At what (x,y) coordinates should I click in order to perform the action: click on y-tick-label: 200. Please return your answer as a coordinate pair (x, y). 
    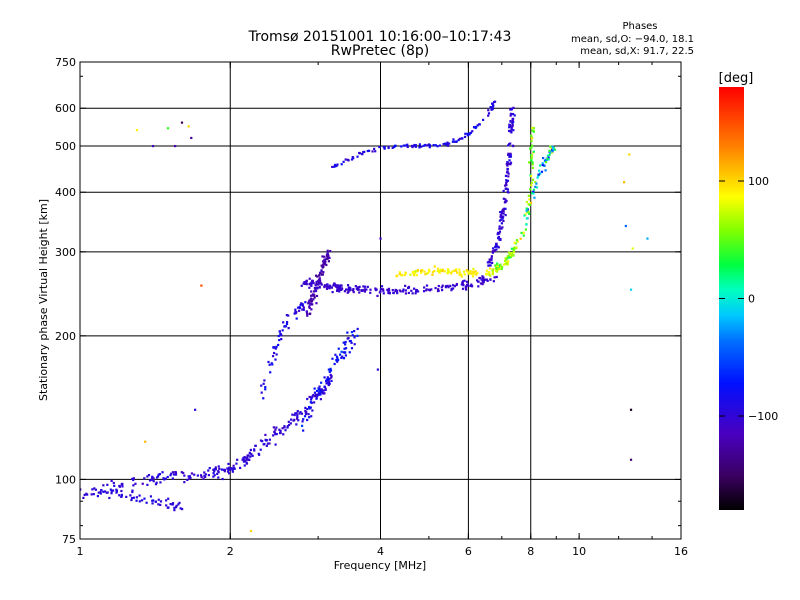
    Looking at the image, I should click on (65, 336).